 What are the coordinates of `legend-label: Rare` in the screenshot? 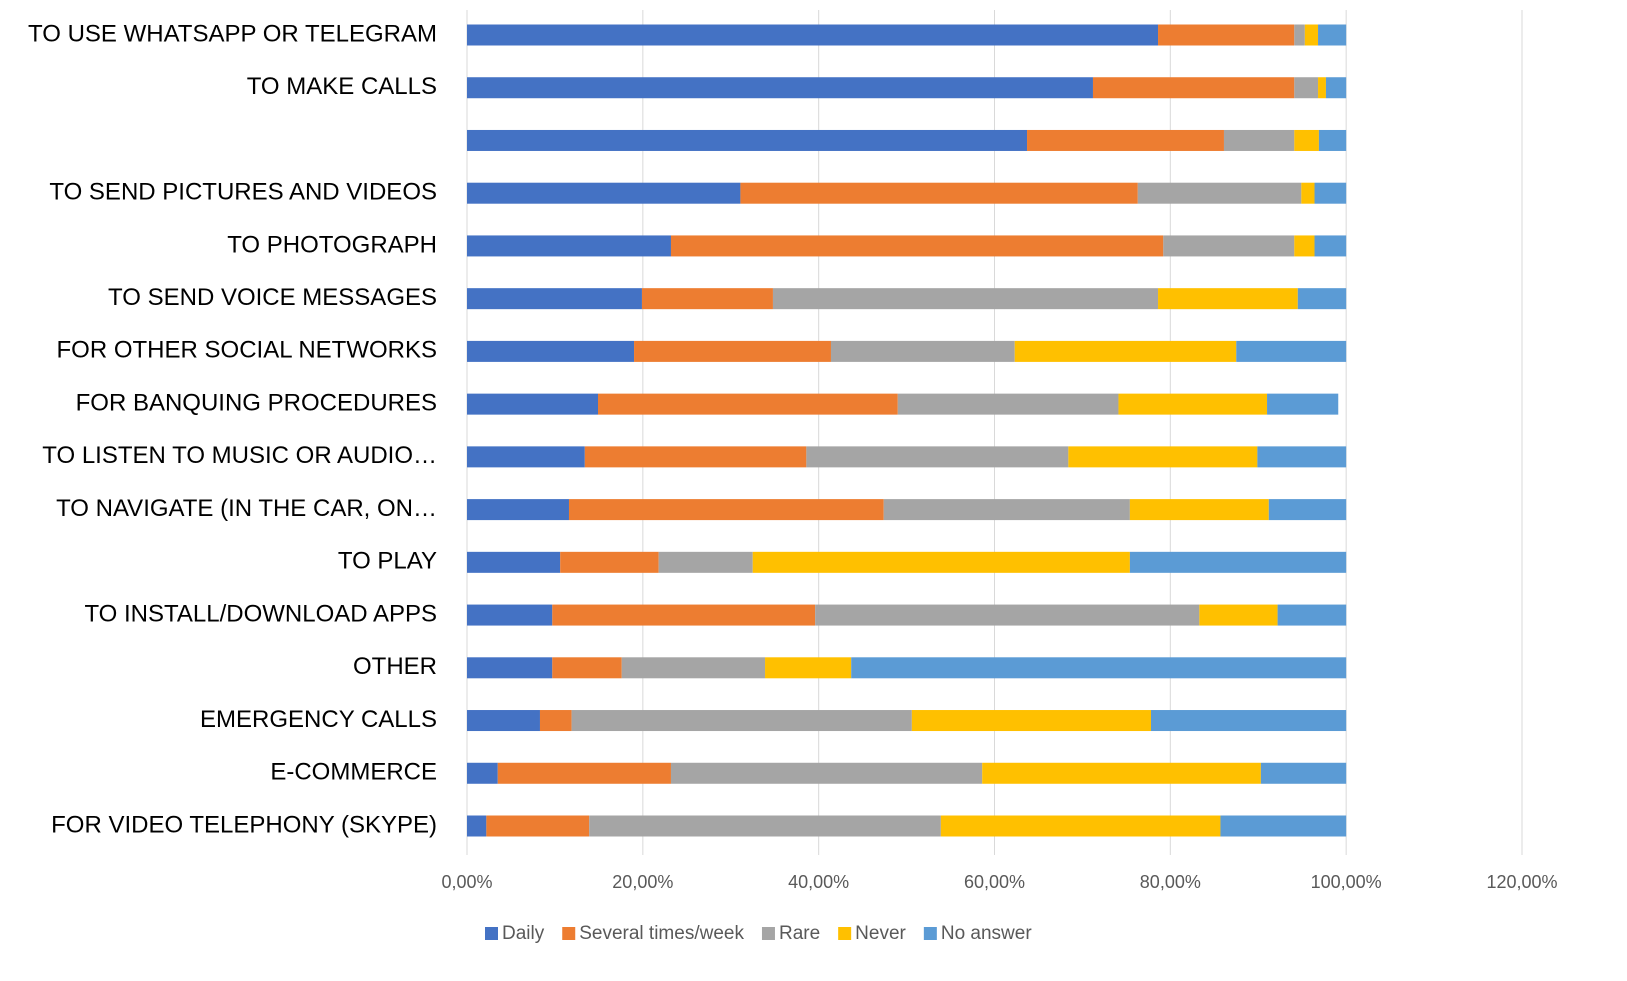 It's located at (799, 933).